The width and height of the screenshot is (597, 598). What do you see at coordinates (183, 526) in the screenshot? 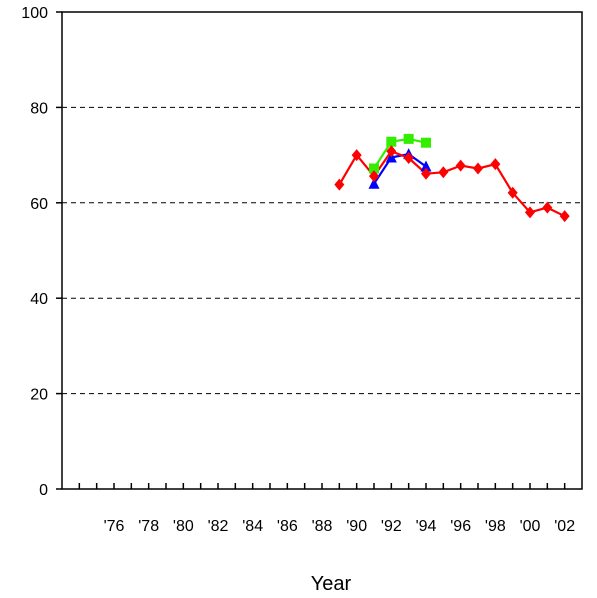
I see `x-tick-label: '80` at bounding box center [183, 526].